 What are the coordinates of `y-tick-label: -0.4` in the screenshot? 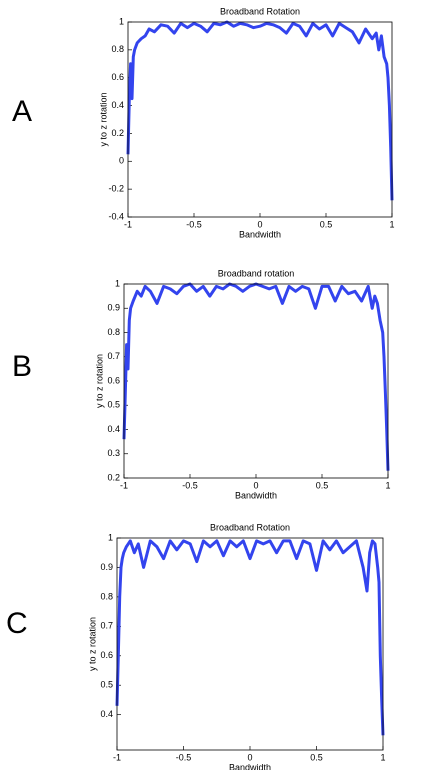 It's located at (116, 216).